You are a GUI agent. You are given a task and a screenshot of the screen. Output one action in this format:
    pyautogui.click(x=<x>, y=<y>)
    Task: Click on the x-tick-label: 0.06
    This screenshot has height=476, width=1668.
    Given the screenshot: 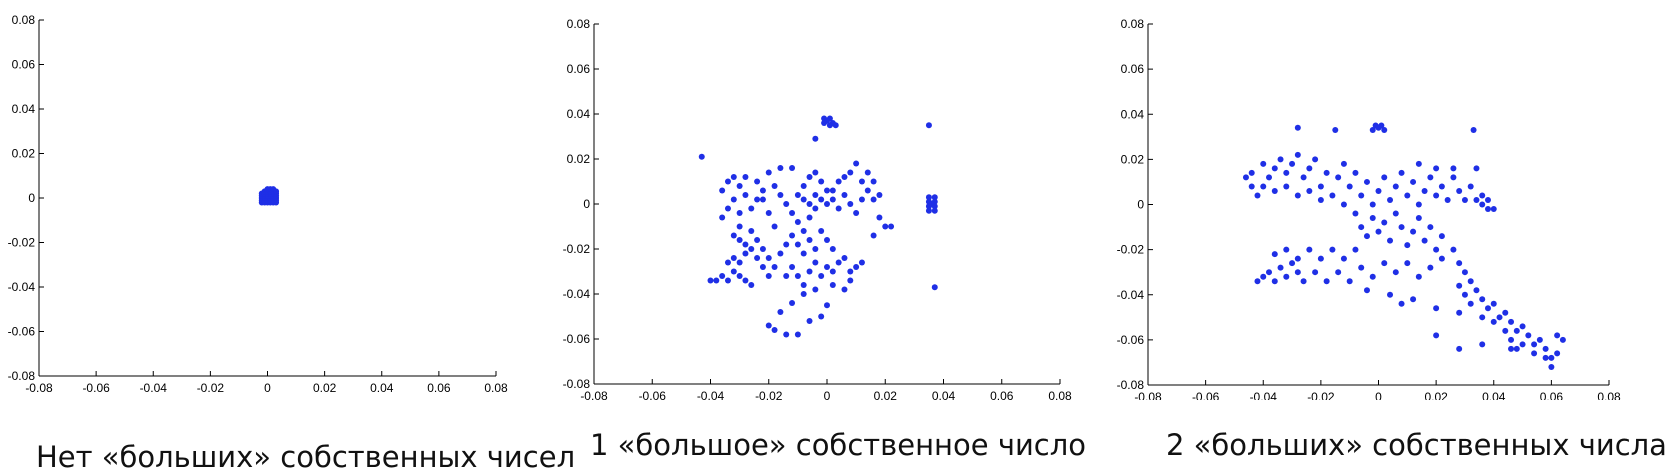 What is the action you would take?
    pyautogui.click(x=1552, y=395)
    